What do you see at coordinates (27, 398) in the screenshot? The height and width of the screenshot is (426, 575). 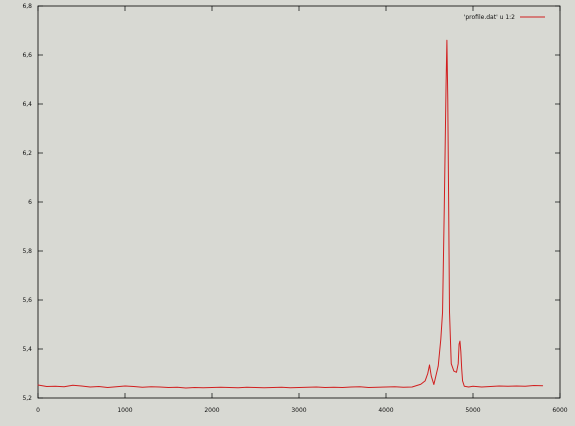 I see `y-tick-label: 5,2` at bounding box center [27, 398].